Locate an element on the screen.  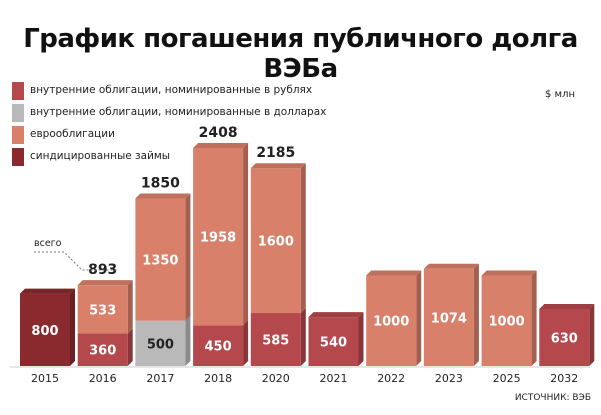
total-note-label: всего is located at coordinates (48, 243).